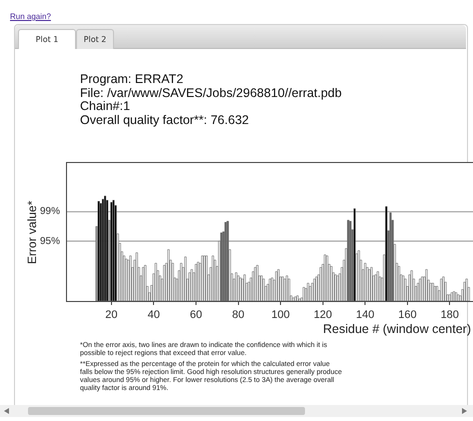  Describe the element at coordinates (132, 79) in the screenshot. I see `chart-title: Program: ERRAT2` at that location.